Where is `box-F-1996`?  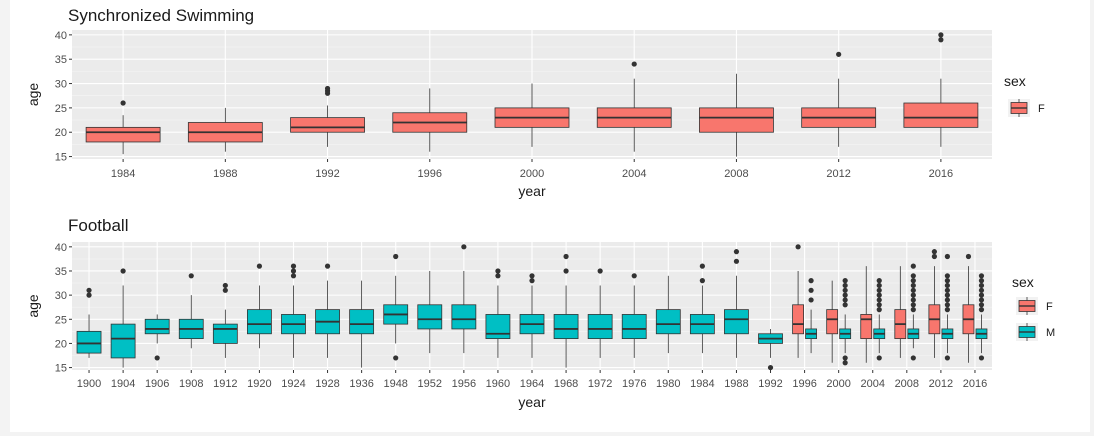
box-F-1996 is located at coordinates (430, 120).